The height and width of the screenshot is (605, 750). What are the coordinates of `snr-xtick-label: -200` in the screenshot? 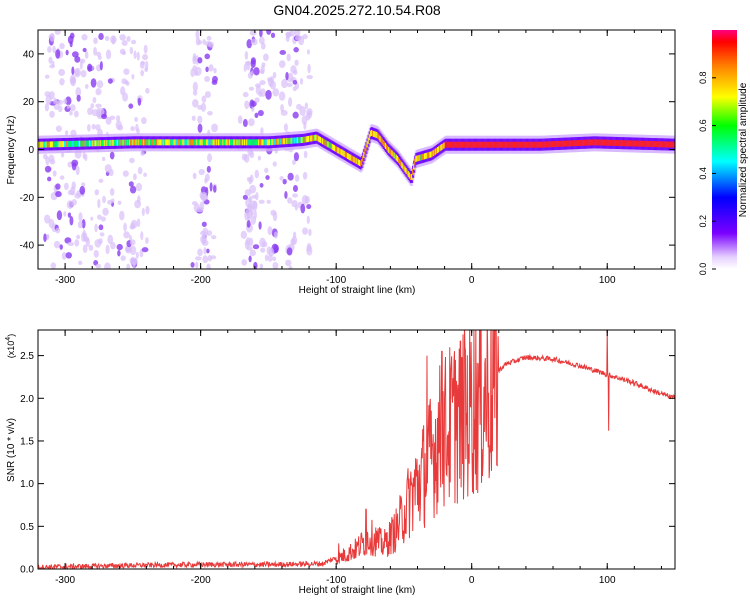 It's located at (201, 580).